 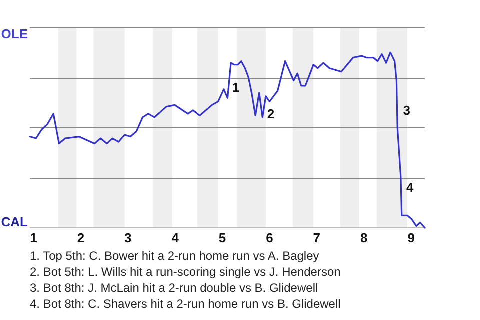 I want to click on x-tick-label: 3, so click(x=128, y=238).